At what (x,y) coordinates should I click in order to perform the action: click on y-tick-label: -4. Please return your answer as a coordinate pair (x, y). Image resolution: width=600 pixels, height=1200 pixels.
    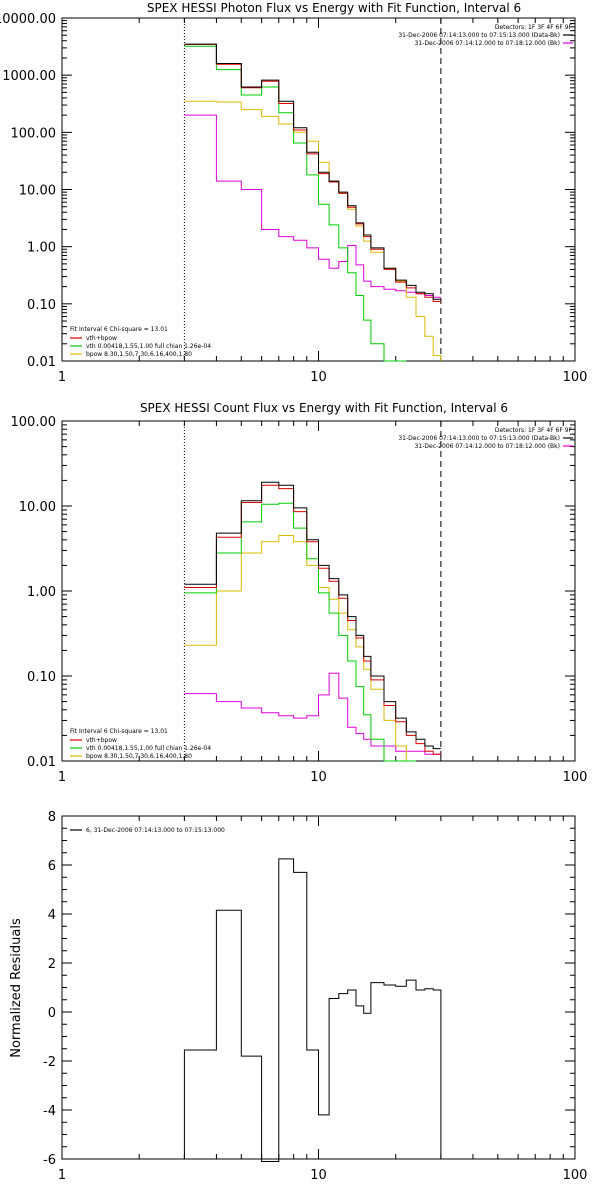
    Looking at the image, I should click on (49, 1111).